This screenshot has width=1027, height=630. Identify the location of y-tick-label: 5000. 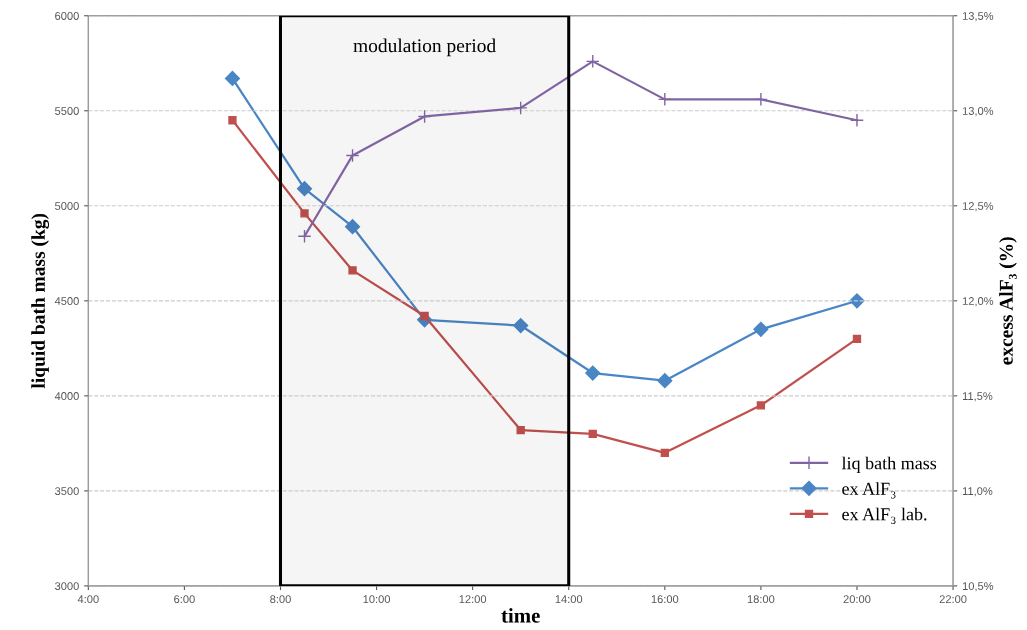
(67, 206).